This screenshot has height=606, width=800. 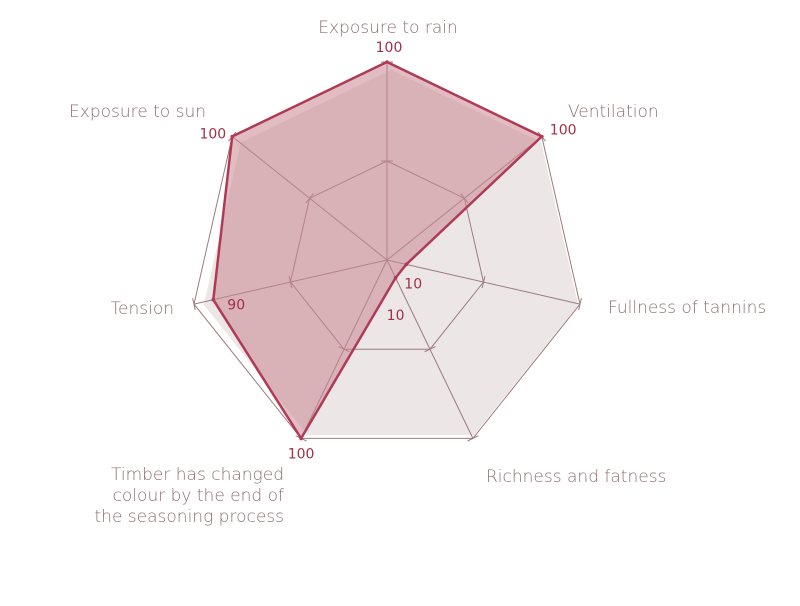 What do you see at coordinates (395, 278) in the screenshot?
I see `series-point-richness-and-fatness` at bounding box center [395, 278].